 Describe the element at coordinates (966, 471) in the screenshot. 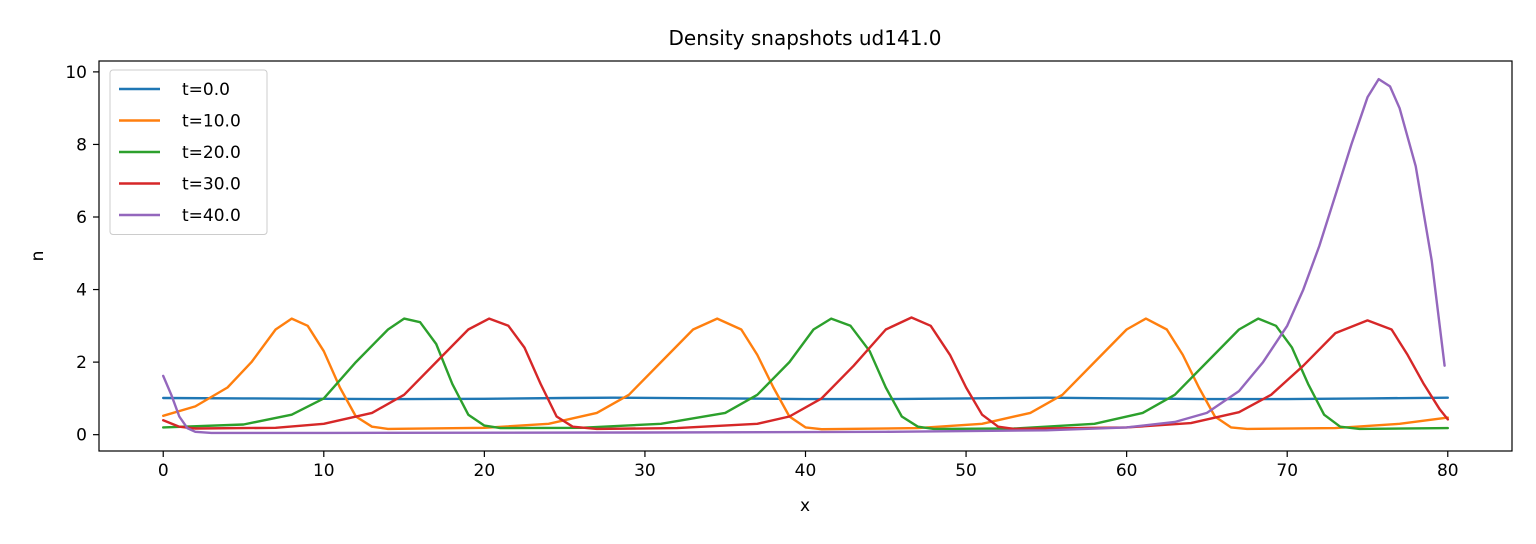

I see `x-tick-label-5: 50` at that location.